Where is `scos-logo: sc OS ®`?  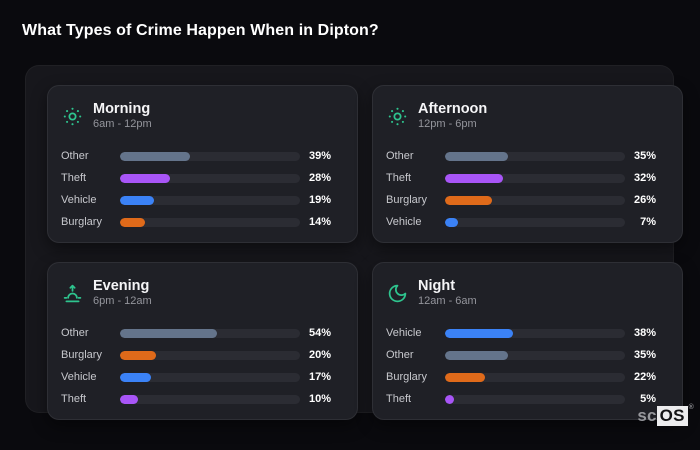
scos-logo: sc OS ® is located at coordinates (665, 415).